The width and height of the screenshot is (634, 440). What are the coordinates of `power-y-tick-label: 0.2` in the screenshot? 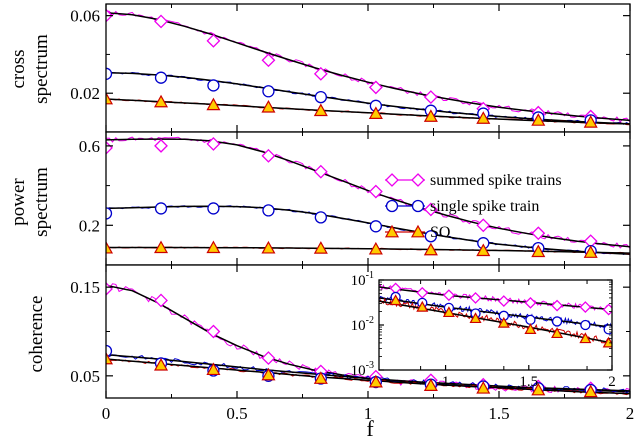 It's located at (89, 225).